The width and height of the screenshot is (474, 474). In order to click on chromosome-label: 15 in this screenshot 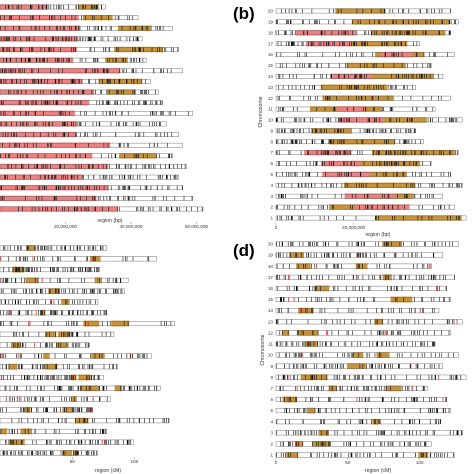, I will do `click(271, 299)`.